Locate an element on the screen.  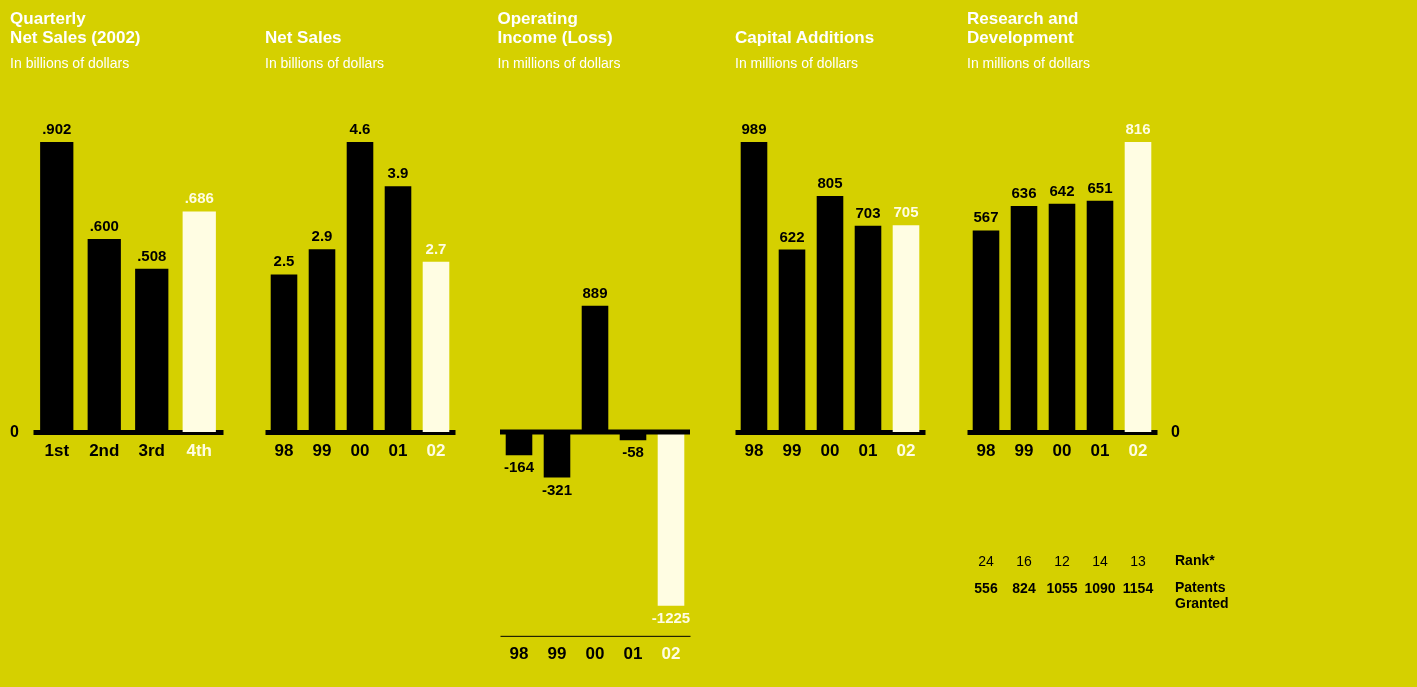
data-label: -58 is located at coordinates (633, 452).